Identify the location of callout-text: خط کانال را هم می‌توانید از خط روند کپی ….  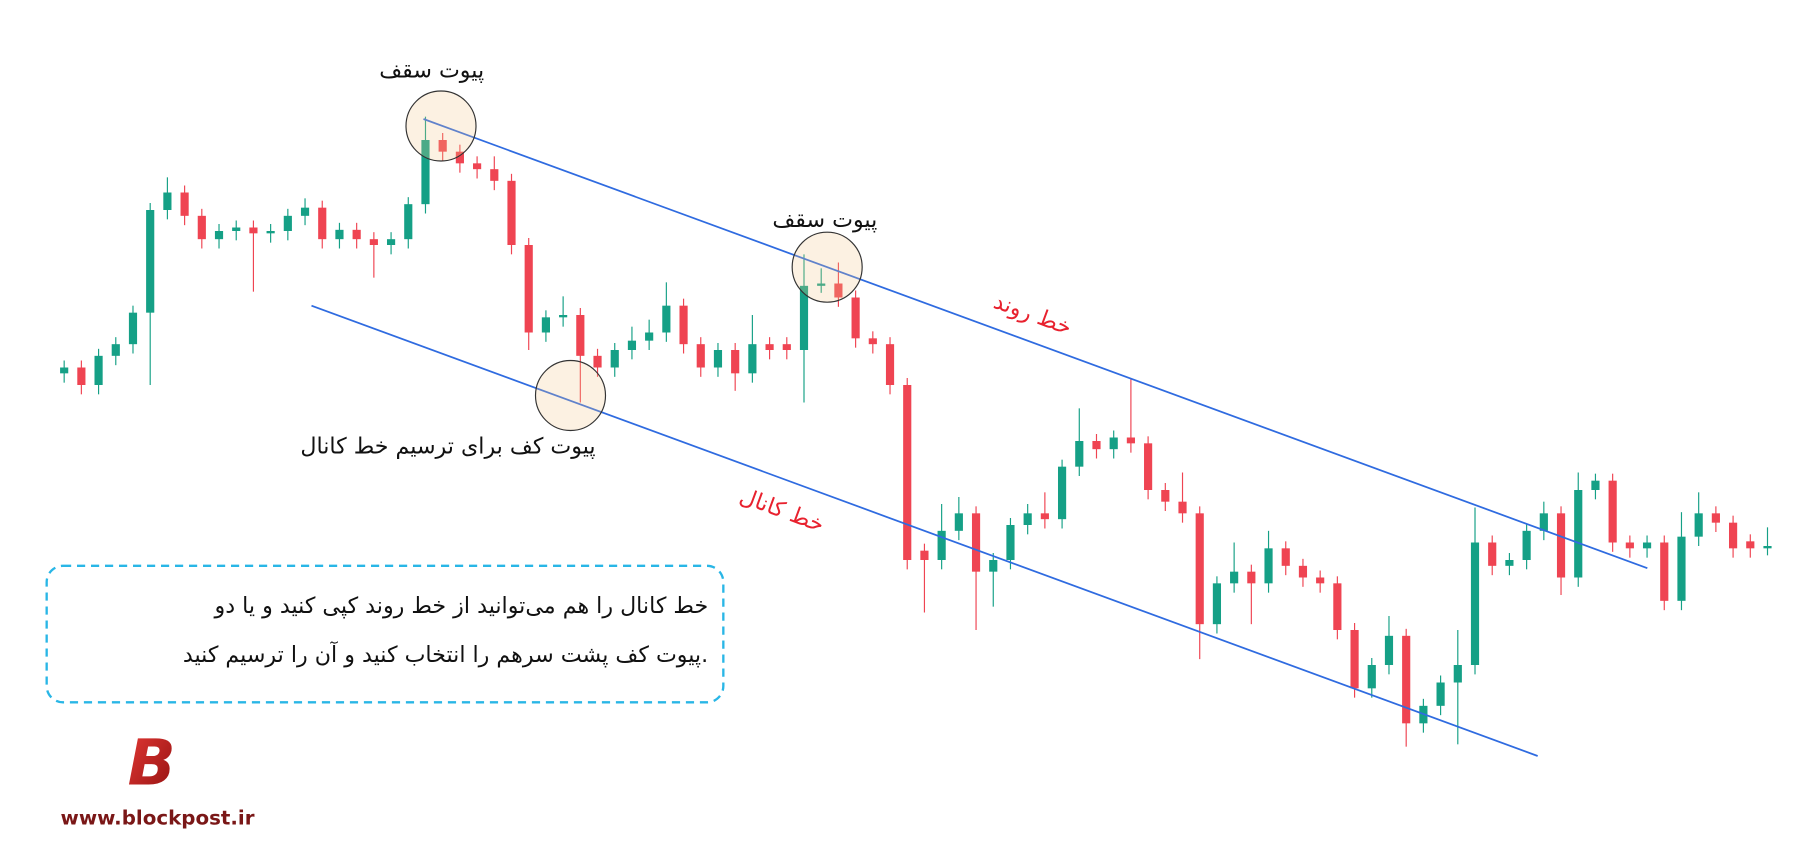
(461, 606).